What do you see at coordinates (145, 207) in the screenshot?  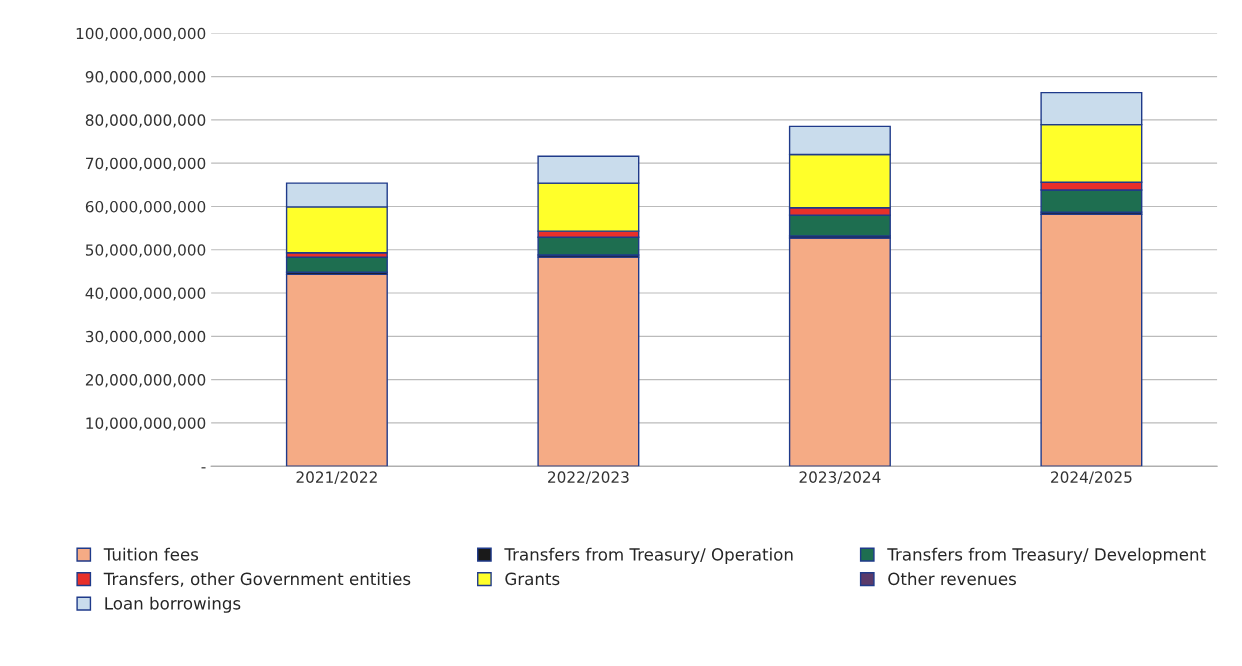 I see `y-tick-label: 60,000,000,000` at bounding box center [145, 207].